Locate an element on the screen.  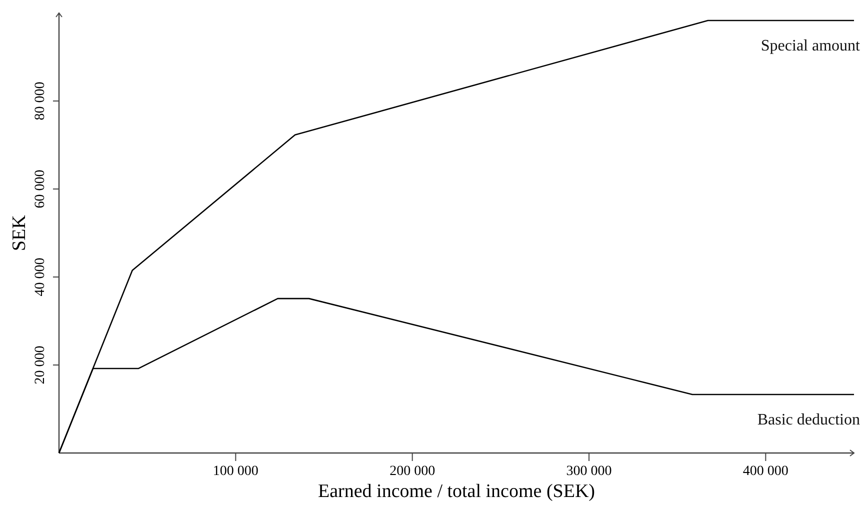
y-tick-label: 80 000 is located at coordinates (40, 101).